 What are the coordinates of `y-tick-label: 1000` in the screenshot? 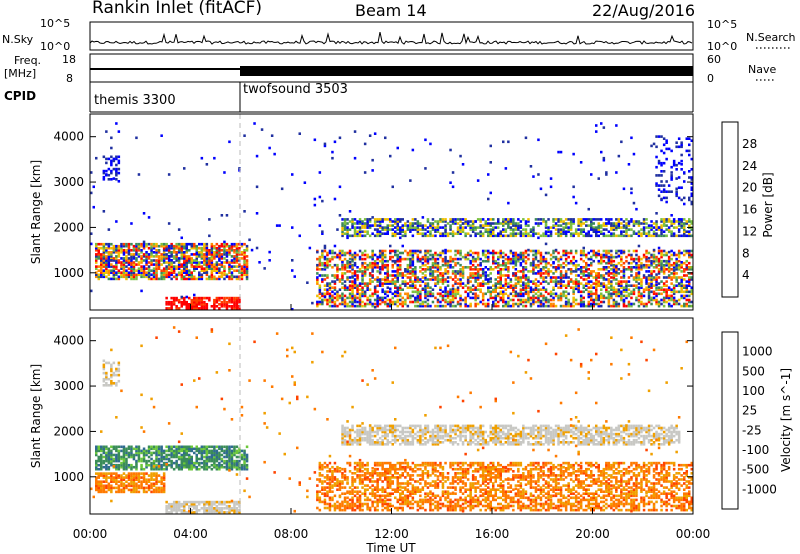 It's located at (68, 273).